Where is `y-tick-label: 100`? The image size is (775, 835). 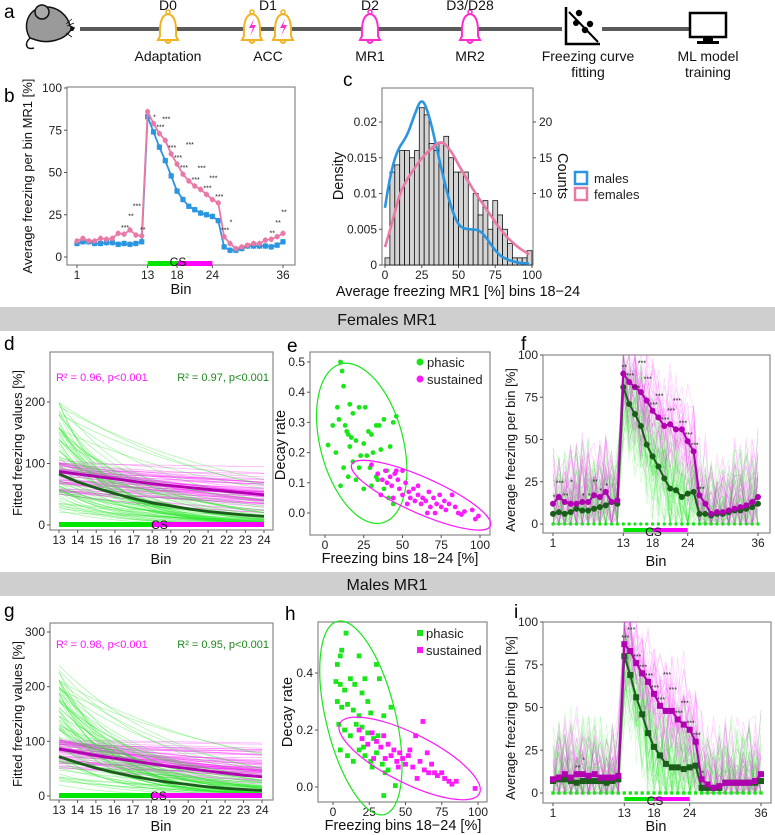
y-tick-label: 100 is located at coordinates (35, 464).